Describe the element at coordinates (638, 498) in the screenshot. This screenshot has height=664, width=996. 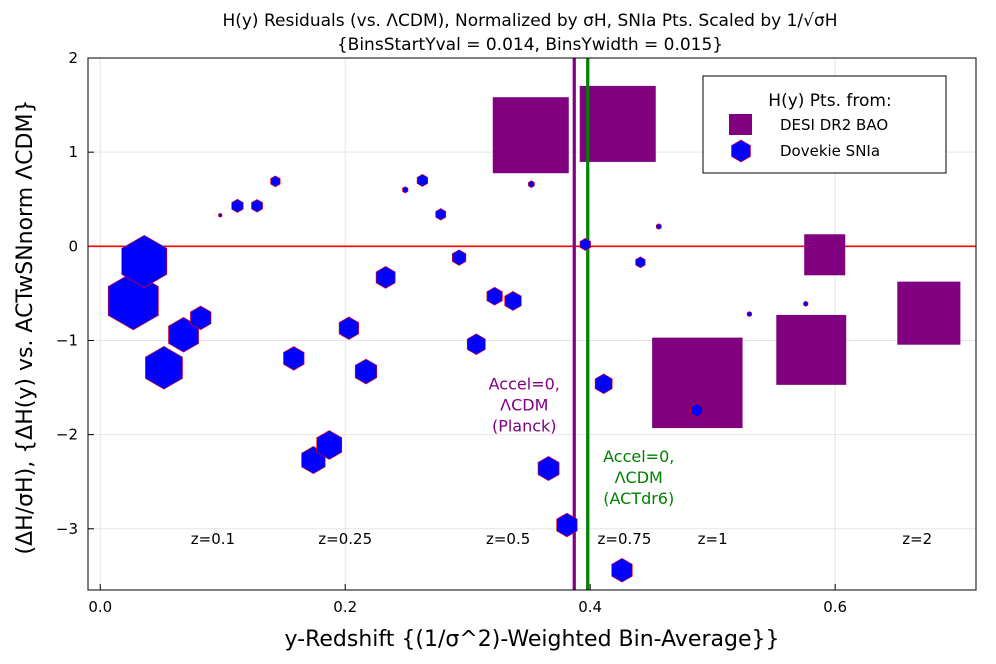
I see `annotation-actdr6: (ACTdr6)` at that location.